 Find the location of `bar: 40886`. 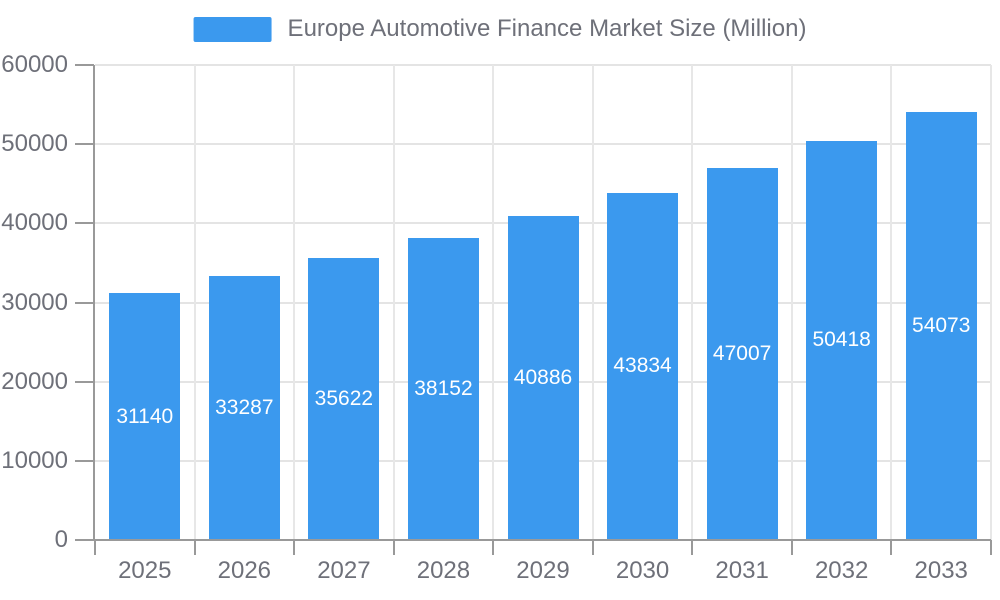

bar: 40886 is located at coordinates (543, 378).